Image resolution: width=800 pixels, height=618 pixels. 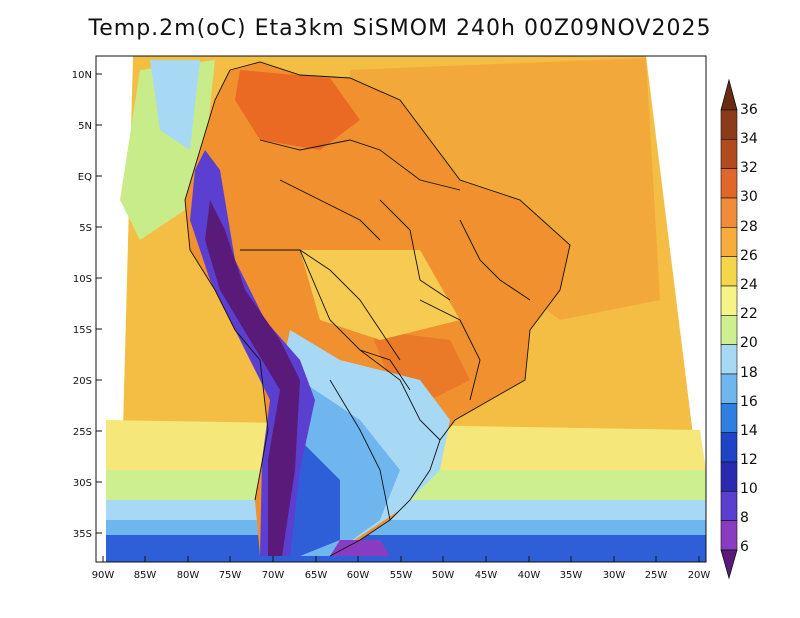 What do you see at coordinates (571, 575) in the screenshot?
I see `lon-label: 35W` at bounding box center [571, 575].